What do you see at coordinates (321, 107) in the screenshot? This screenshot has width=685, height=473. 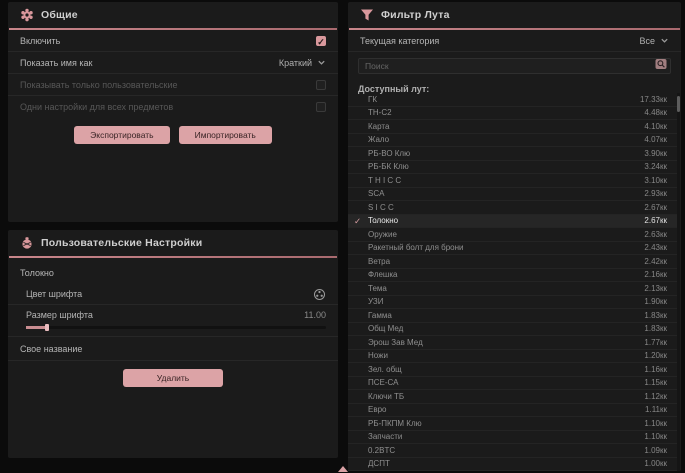 I see `same-settings-checkbox` at bounding box center [321, 107].